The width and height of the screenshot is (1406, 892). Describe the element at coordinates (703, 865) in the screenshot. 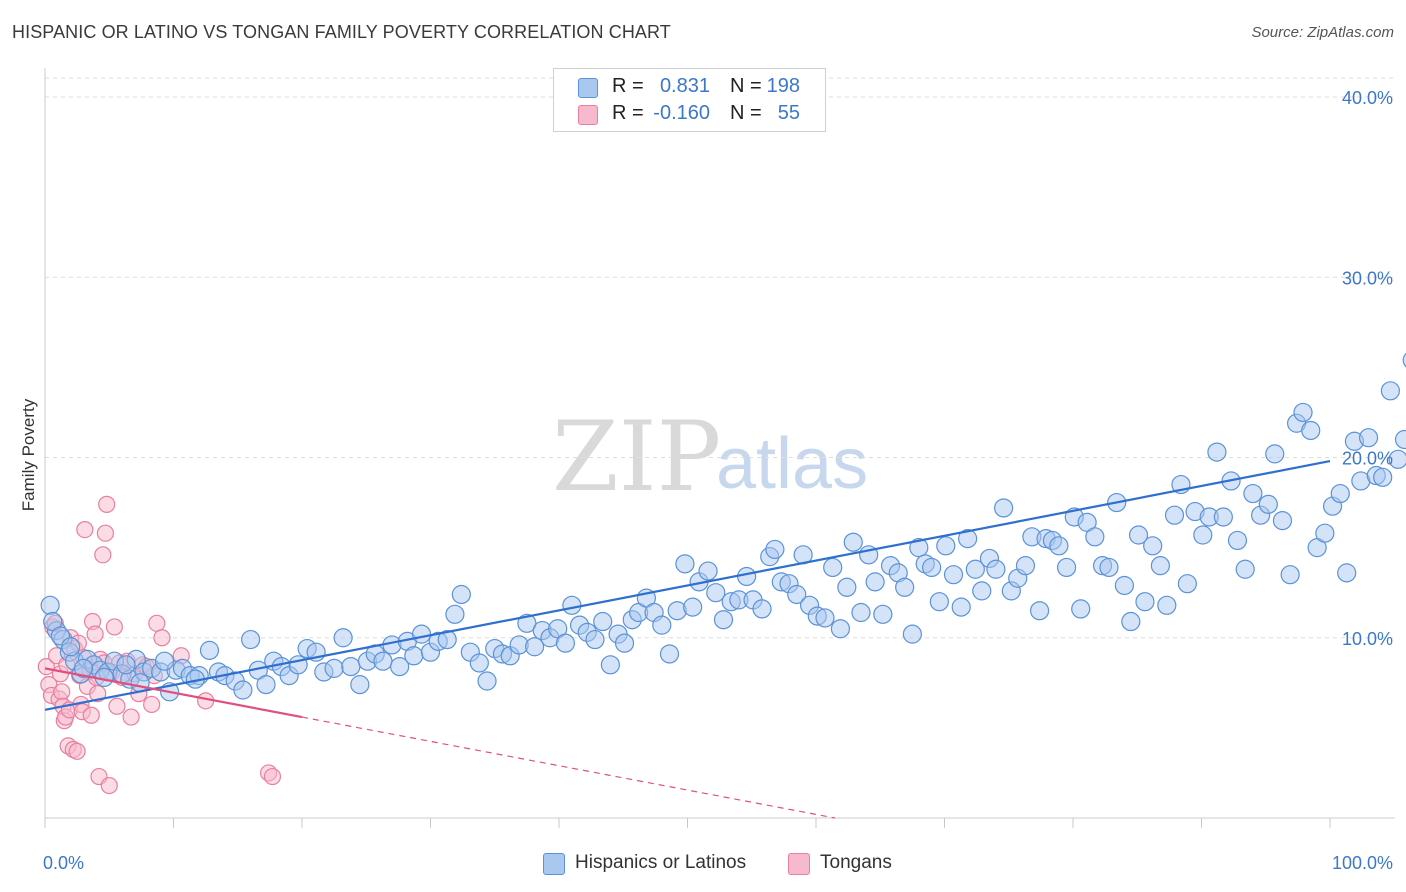

I see `series-legend: Hispanics or Latinos Tongans` at that location.